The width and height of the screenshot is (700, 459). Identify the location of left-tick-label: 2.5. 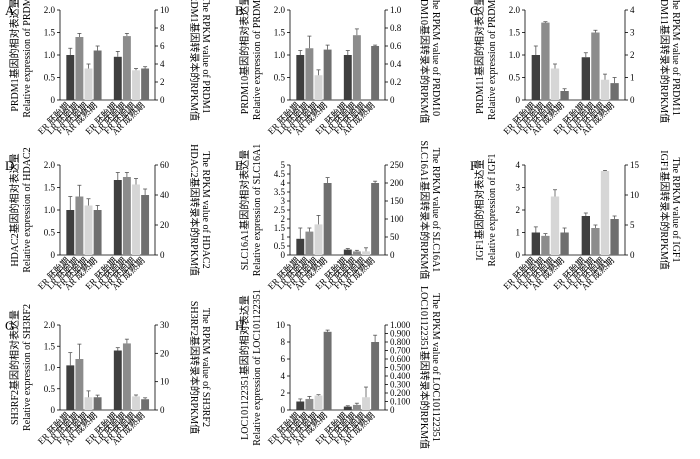
(280, 210).